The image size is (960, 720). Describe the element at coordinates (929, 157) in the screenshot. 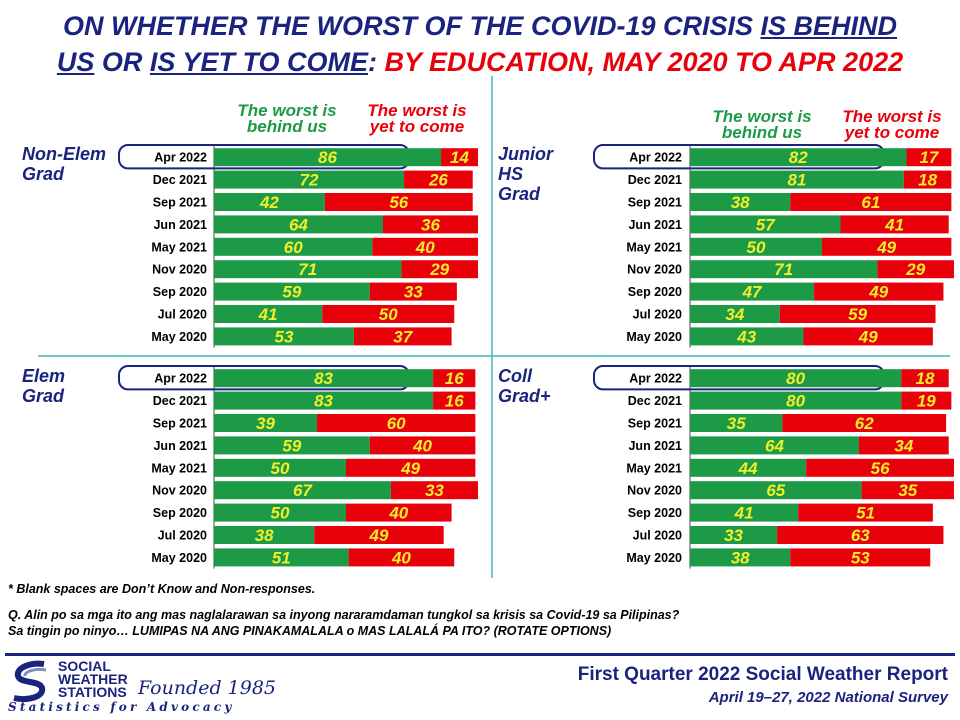

I see `value-label-yet: 17` at that location.